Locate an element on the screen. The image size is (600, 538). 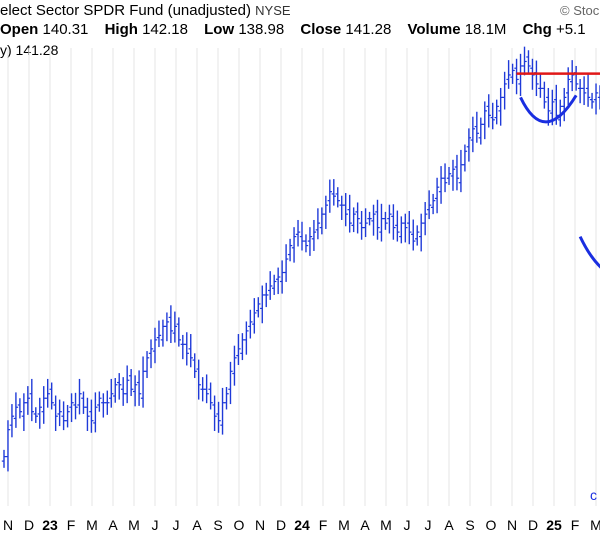
x-tick-label: 25 is located at coordinates (554, 525).